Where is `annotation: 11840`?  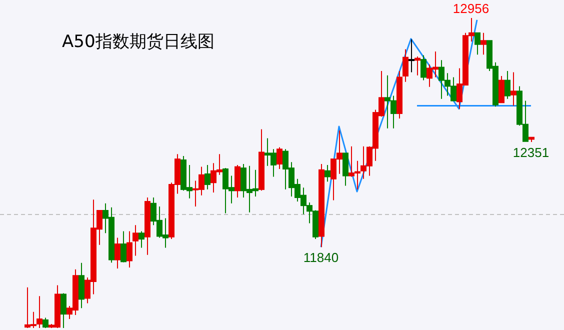 annotation: 11840 is located at coordinates (321, 258).